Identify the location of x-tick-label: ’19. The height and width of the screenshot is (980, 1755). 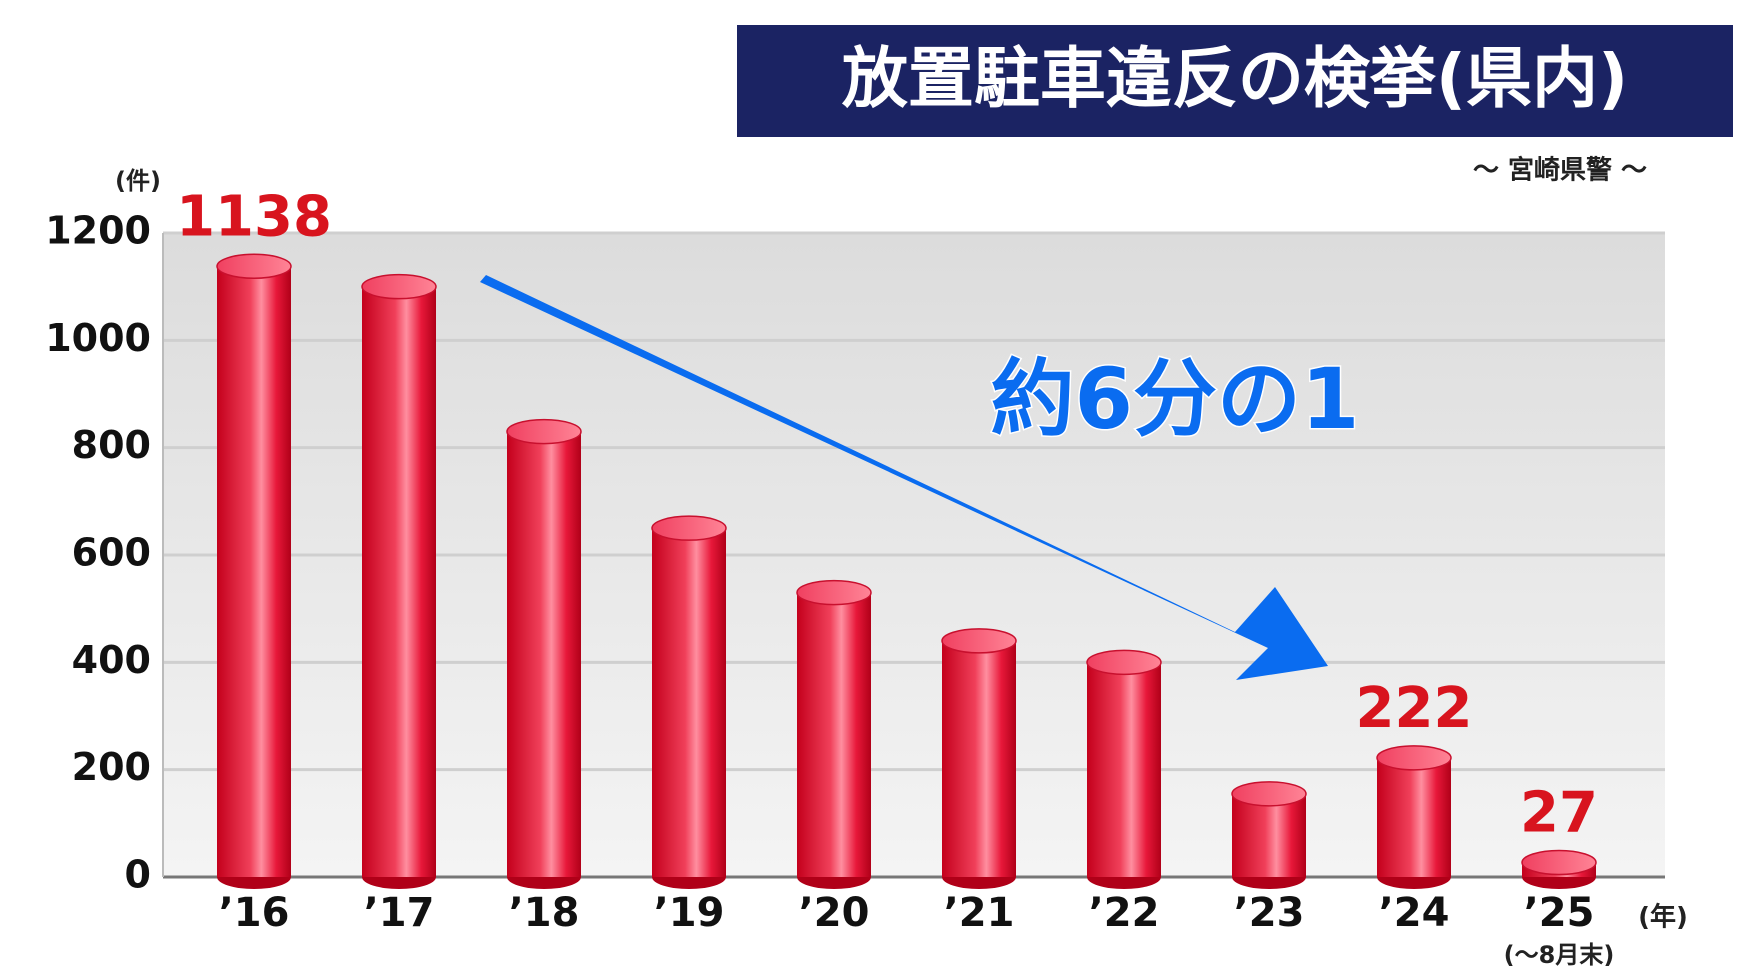
(689, 913).